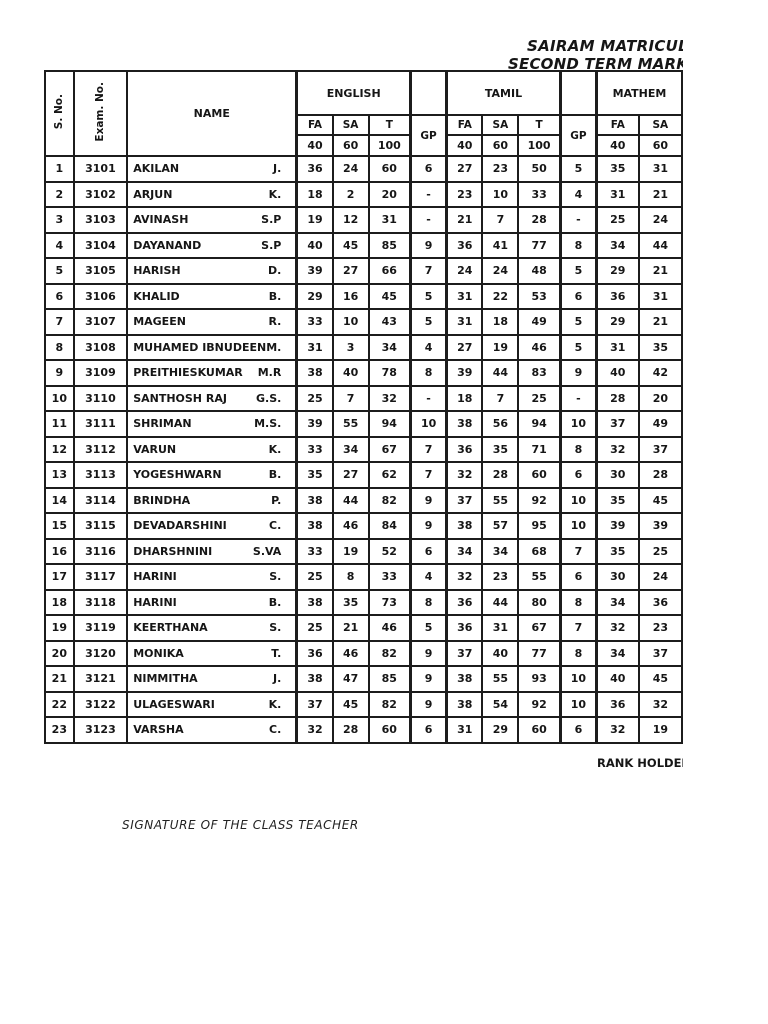 This screenshot has height=1024, width=768. Describe the element at coordinates (389, 602) in the screenshot. I see `cell-english-t: 73` at that location.